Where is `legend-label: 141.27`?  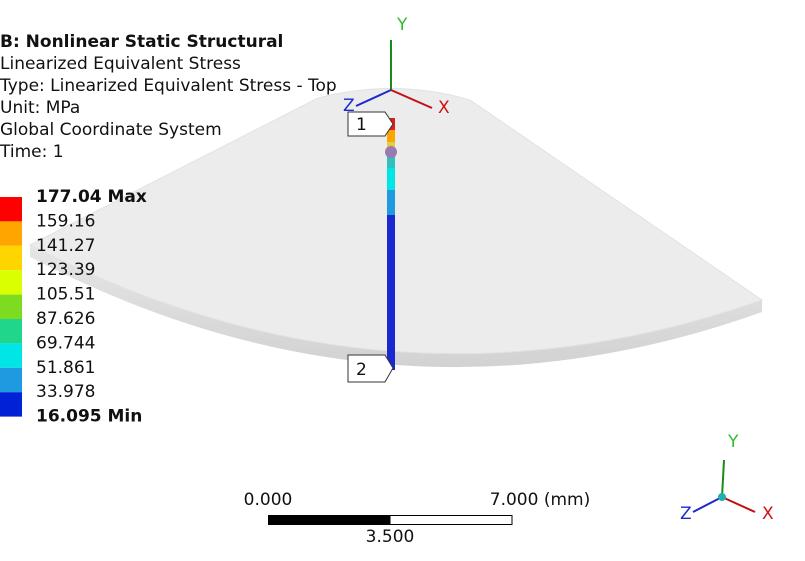 legend-label: 141.27 is located at coordinates (65, 246).